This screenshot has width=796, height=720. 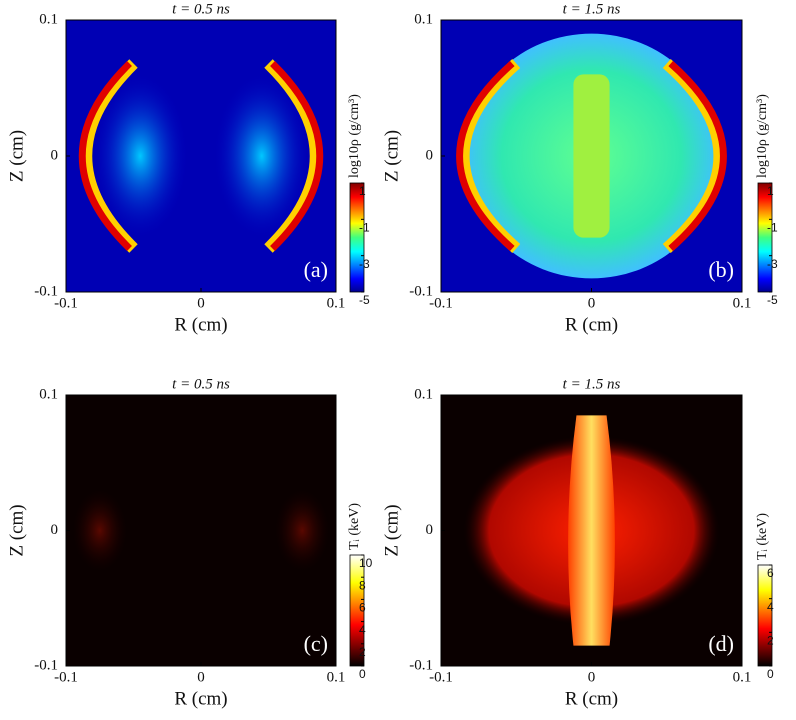 What do you see at coordinates (362, 585) in the screenshot?
I see `colorbar-tick-label: 8` at bounding box center [362, 585].